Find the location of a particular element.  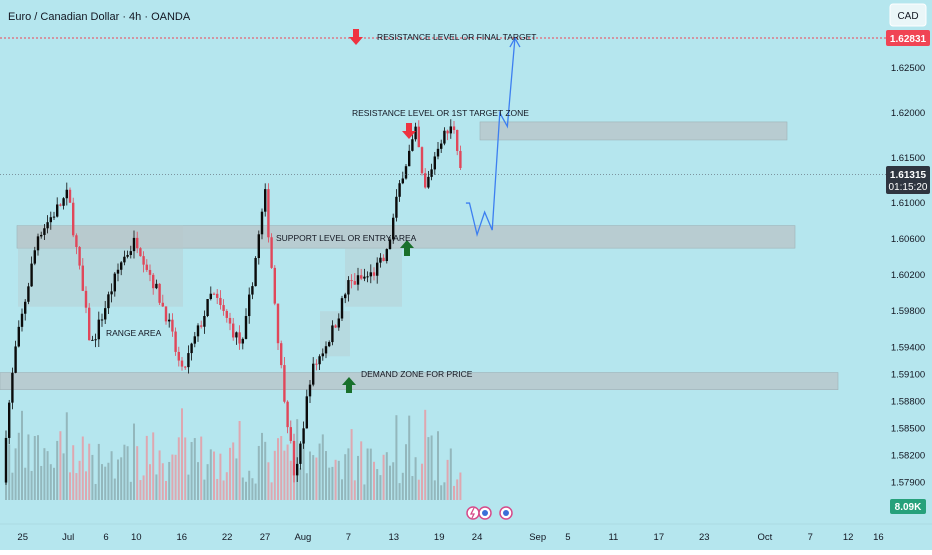

price-tick-label: 1.60600 is located at coordinates (908, 239).